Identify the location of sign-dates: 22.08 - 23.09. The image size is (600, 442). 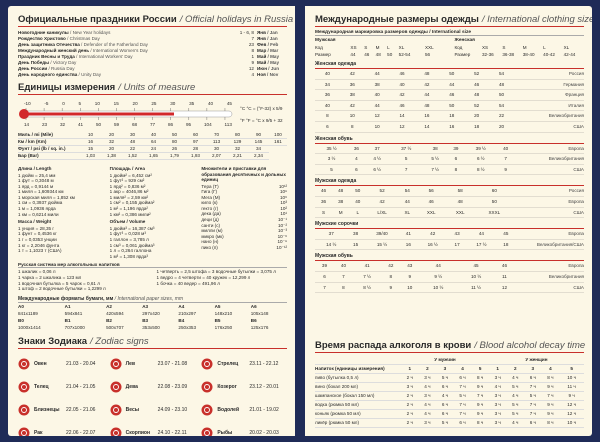
(172, 386).